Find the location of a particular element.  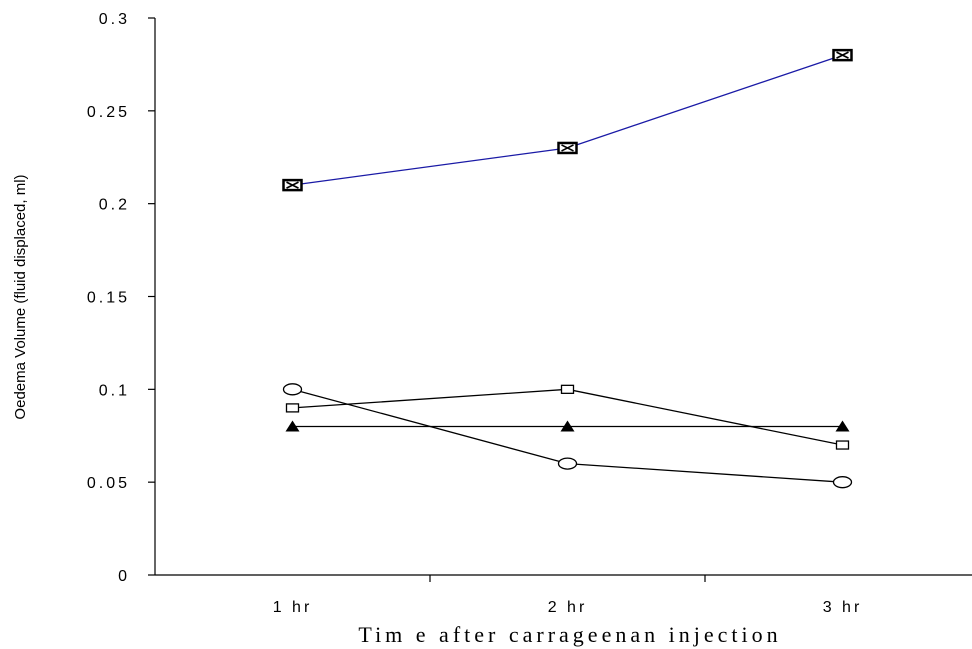

x-axis-title: Tim e after carrageenan injection is located at coordinates (569, 634).